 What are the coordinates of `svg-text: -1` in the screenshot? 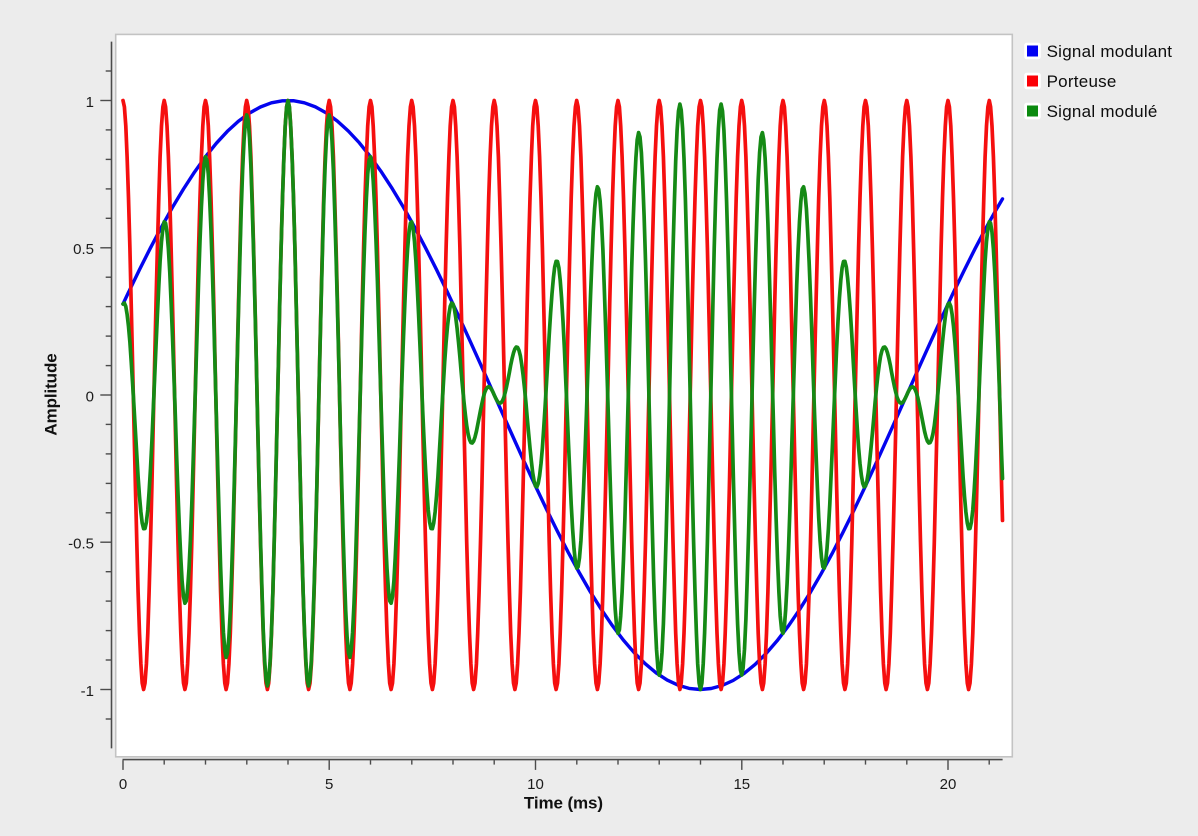 It's located at (87, 691).